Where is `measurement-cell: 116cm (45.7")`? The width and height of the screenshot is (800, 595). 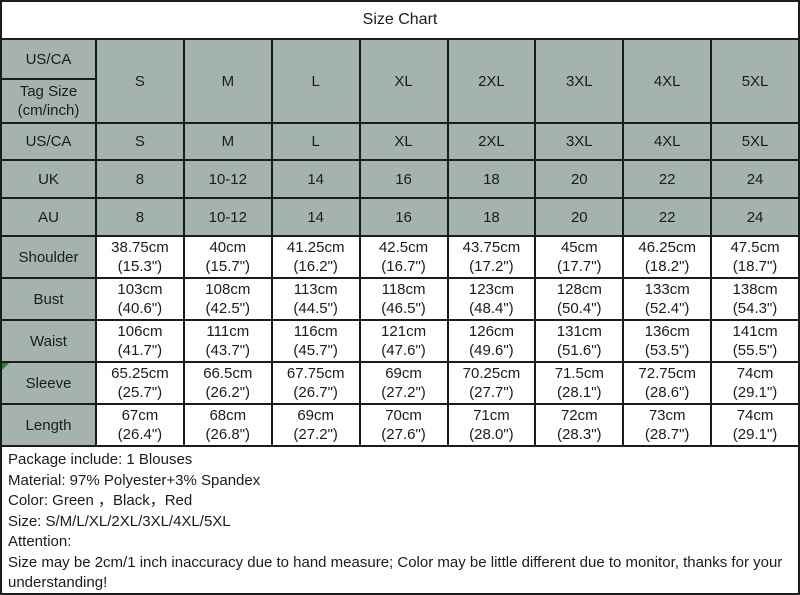
measurement-cell: 116cm (45.7") is located at coordinates (316, 341).